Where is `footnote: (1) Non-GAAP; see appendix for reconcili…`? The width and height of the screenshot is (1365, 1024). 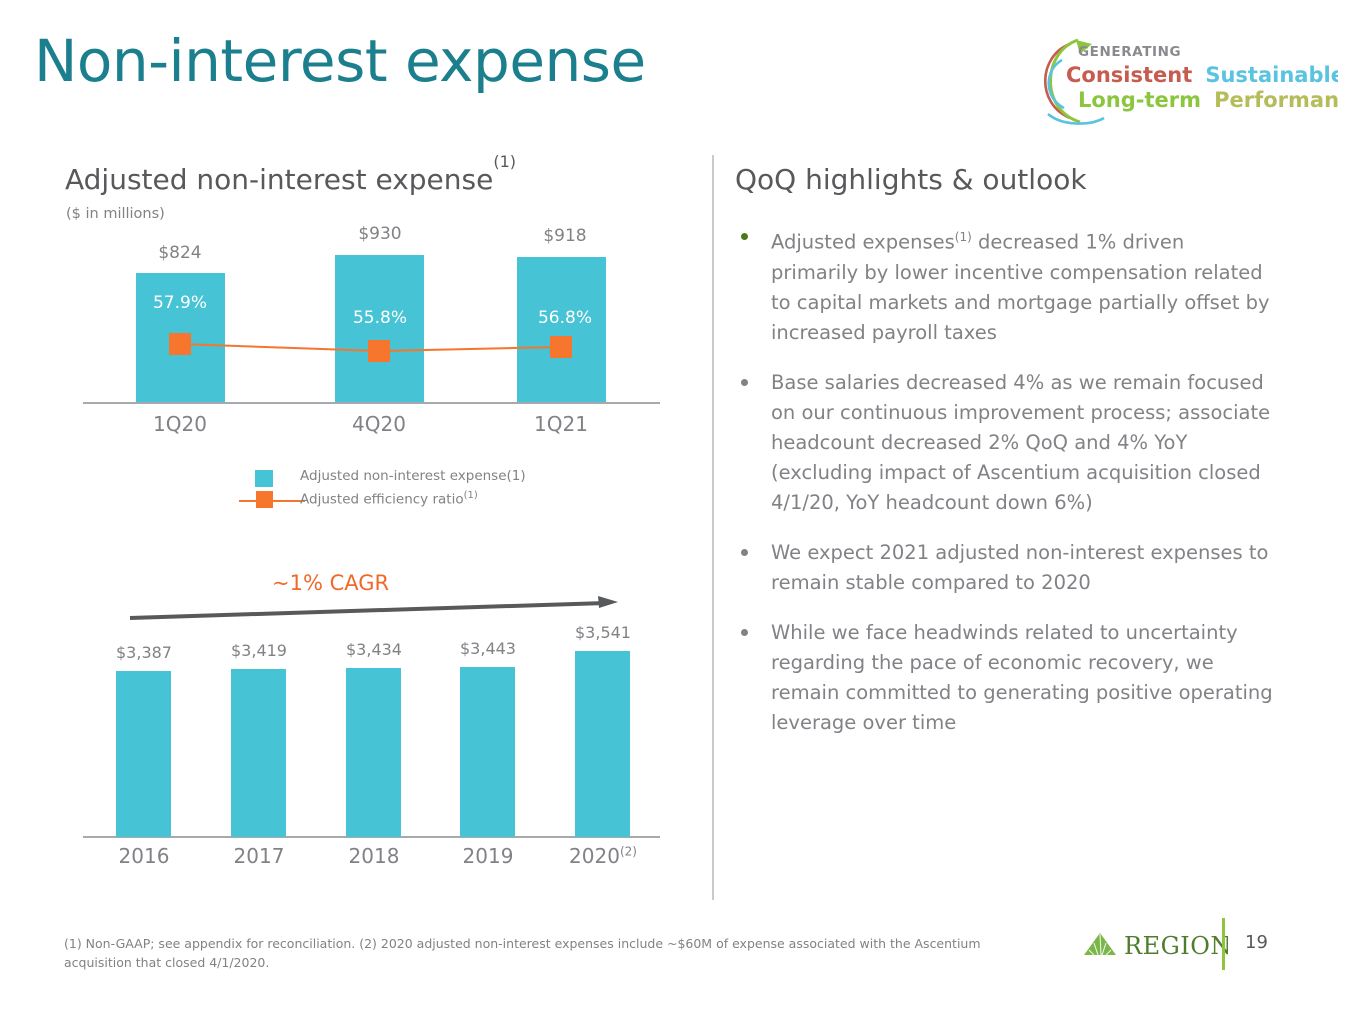 footnote: (1) Non-GAAP; see appendix for reconcili… is located at coordinates (522, 953).